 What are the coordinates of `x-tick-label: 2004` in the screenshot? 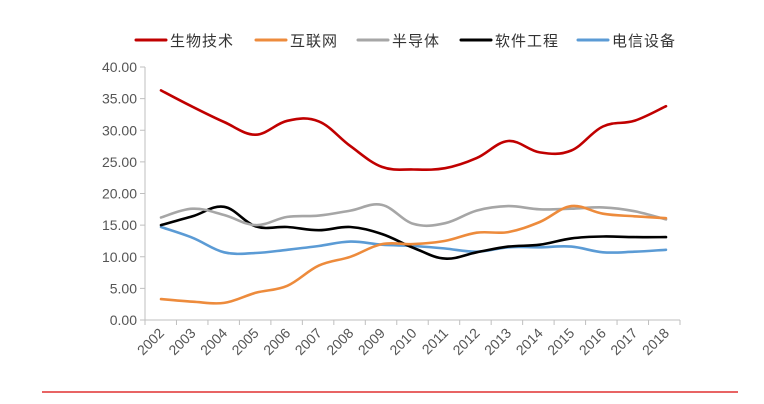 It's located at (213, 341).